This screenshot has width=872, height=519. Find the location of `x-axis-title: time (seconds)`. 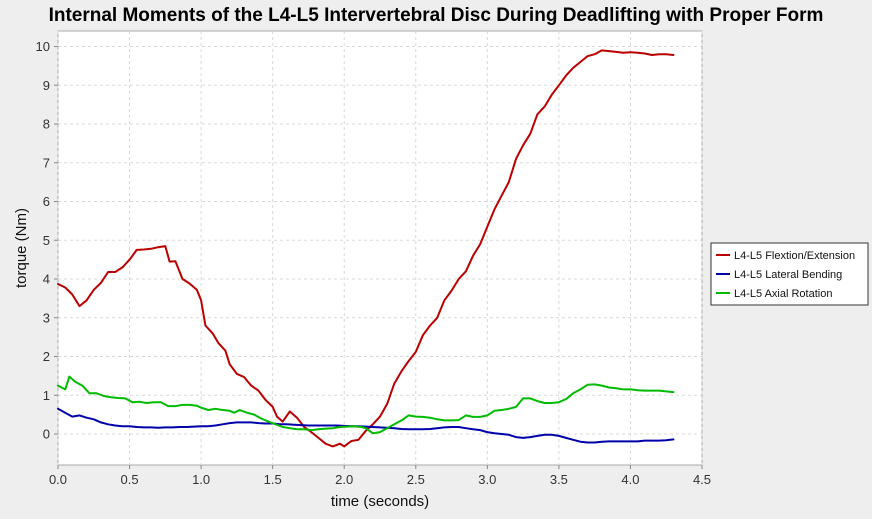

x-axis-title: time (seconds) is located at coordinates (380, 501).